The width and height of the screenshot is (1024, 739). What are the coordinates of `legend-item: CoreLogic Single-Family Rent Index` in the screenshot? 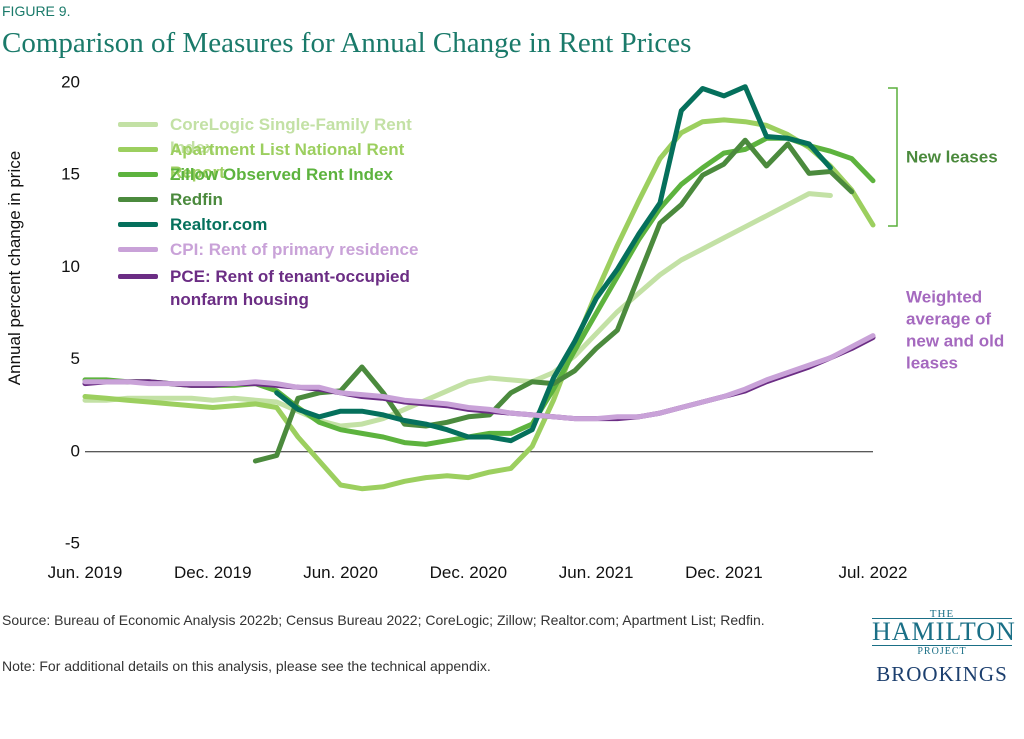 It's located at (288, 136).